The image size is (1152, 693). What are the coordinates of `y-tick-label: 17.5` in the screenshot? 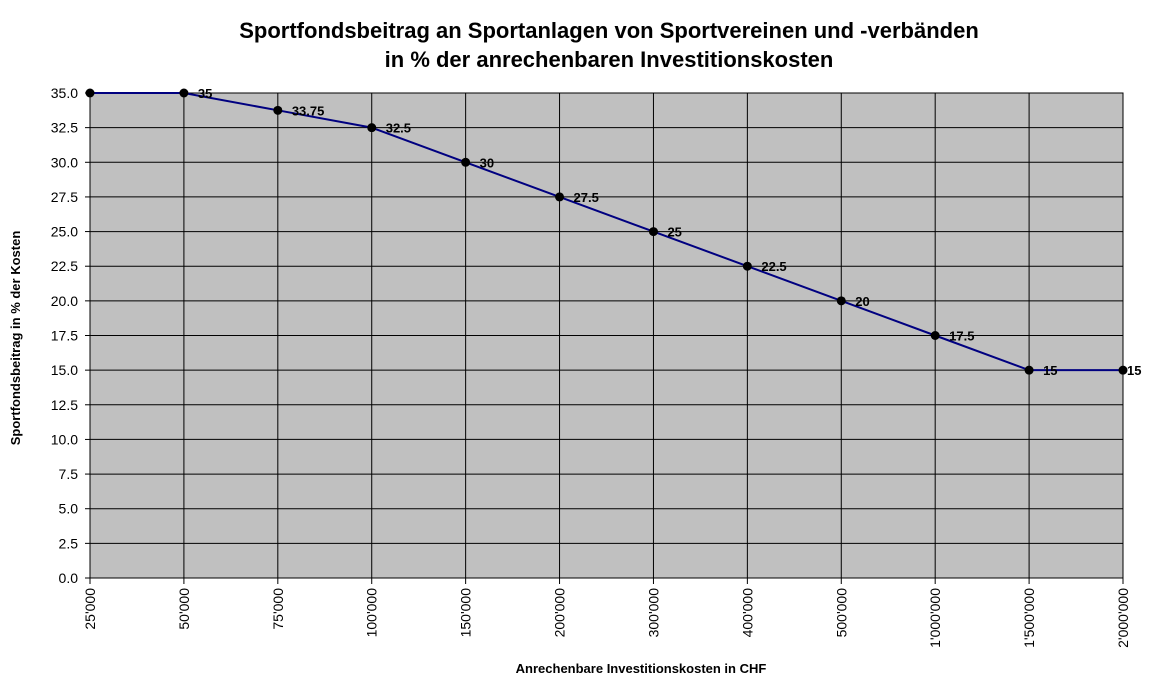 It's located at (64, 336).